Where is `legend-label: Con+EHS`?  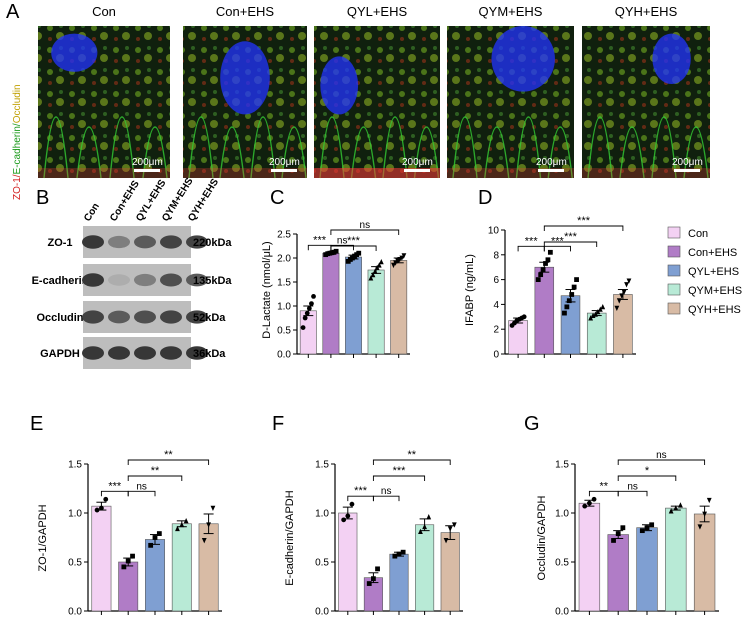 legend-label: Con+EHS is located at coordinates (712, 253).